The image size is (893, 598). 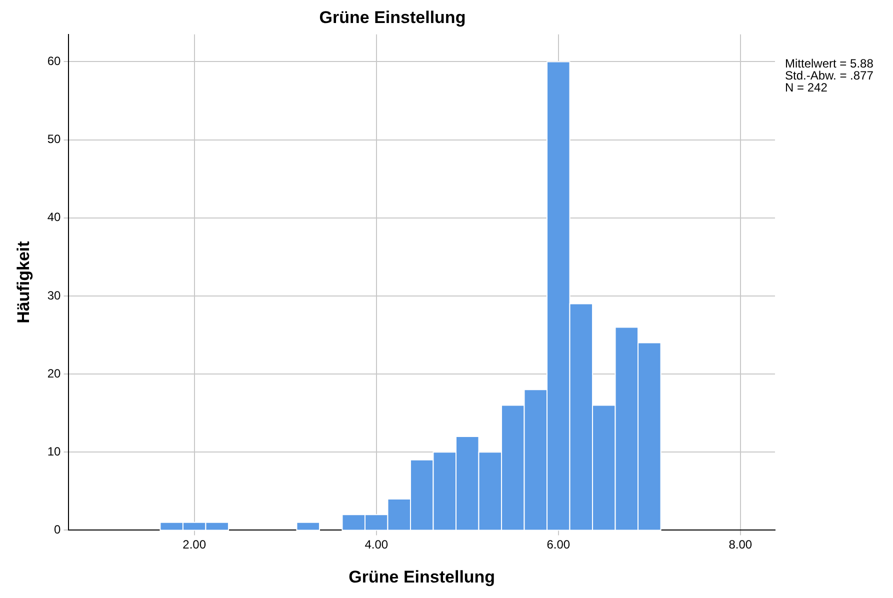 I want to click on y-tick-label: 60, so click(x=54, y=61).